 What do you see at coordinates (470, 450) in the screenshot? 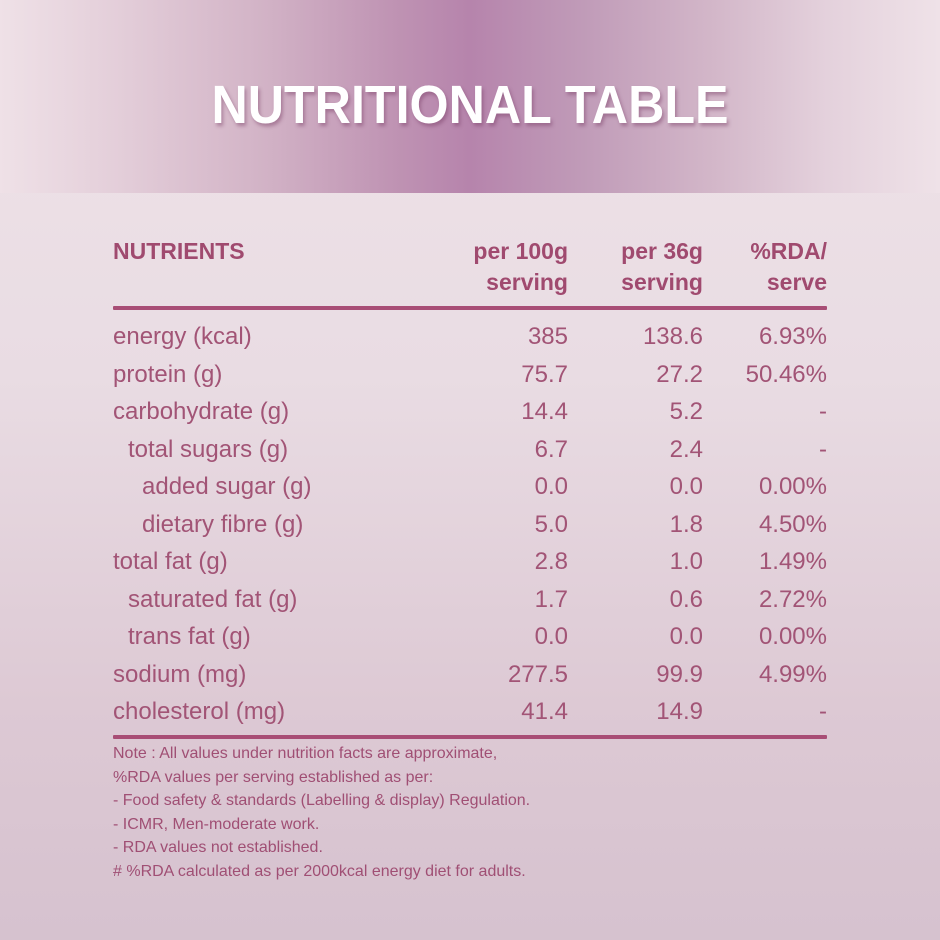
I see `table-row: total sugars (g) 6.7 2.4 -` at bounding box center [470, 450].